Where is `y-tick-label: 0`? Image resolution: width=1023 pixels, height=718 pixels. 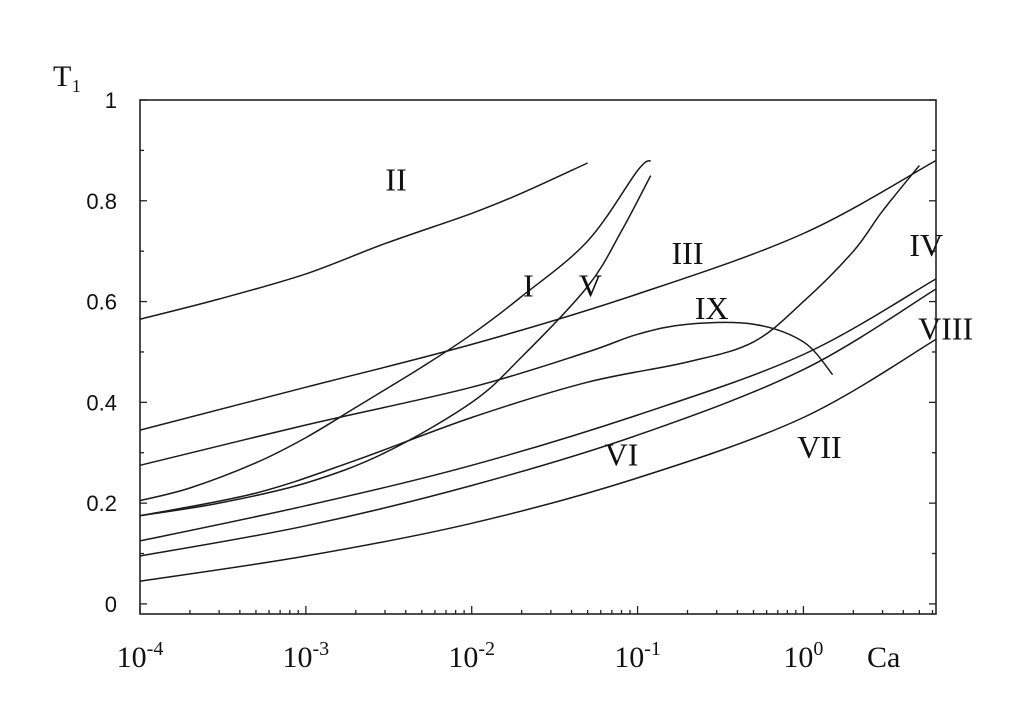 y-tick-label: 0 is located at coordinates (111, 604).